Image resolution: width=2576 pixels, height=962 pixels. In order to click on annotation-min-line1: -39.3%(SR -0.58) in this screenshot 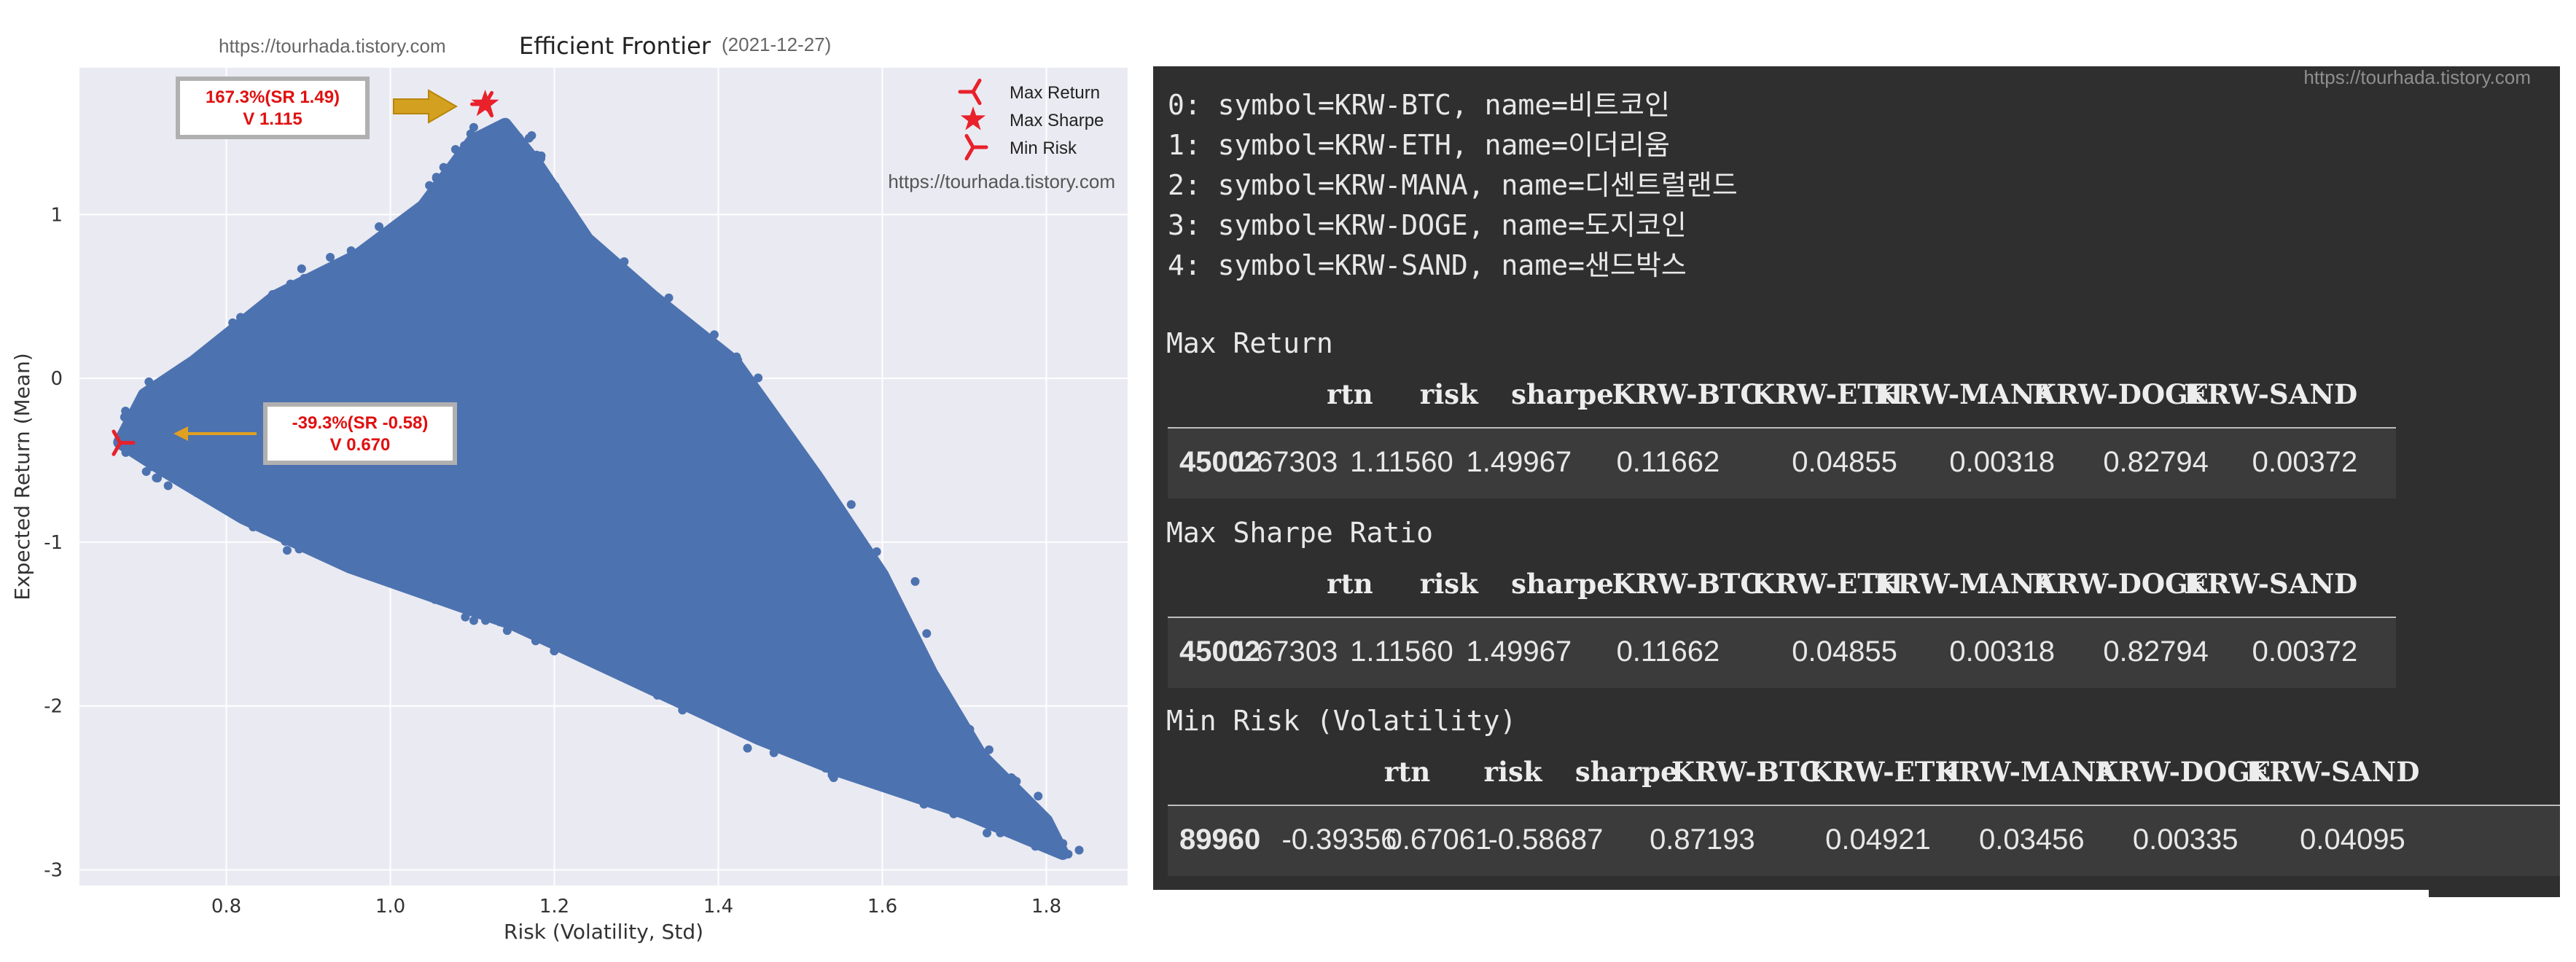, I will do `click(360, 423)`.